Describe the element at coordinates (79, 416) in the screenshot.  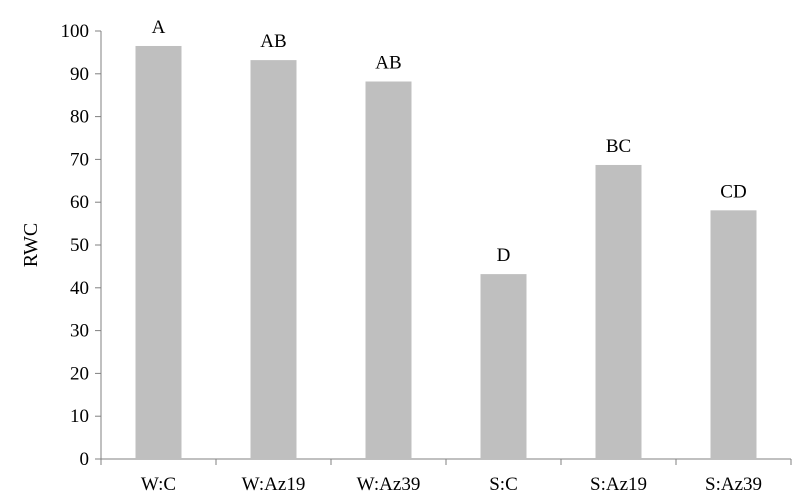
I see `y-tick-label: 10` at that location.